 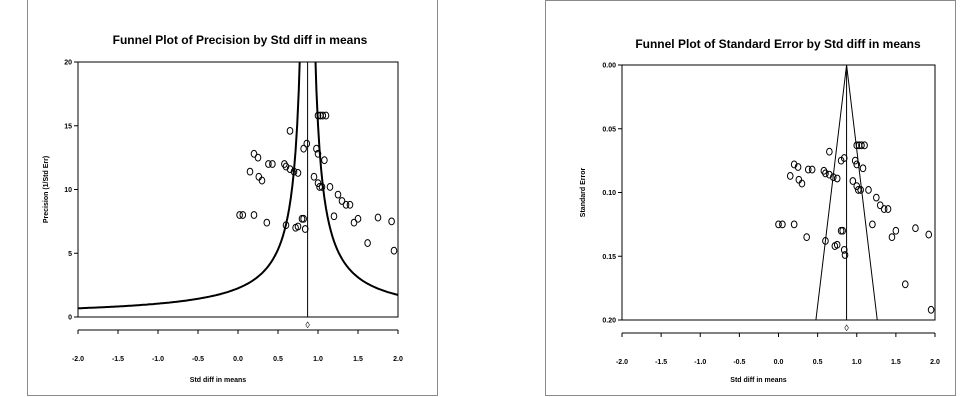 What do you see at coordinates (831, 192) in the screenshot?
I see `funnel-limit-left` at bounding box center [831, 192].